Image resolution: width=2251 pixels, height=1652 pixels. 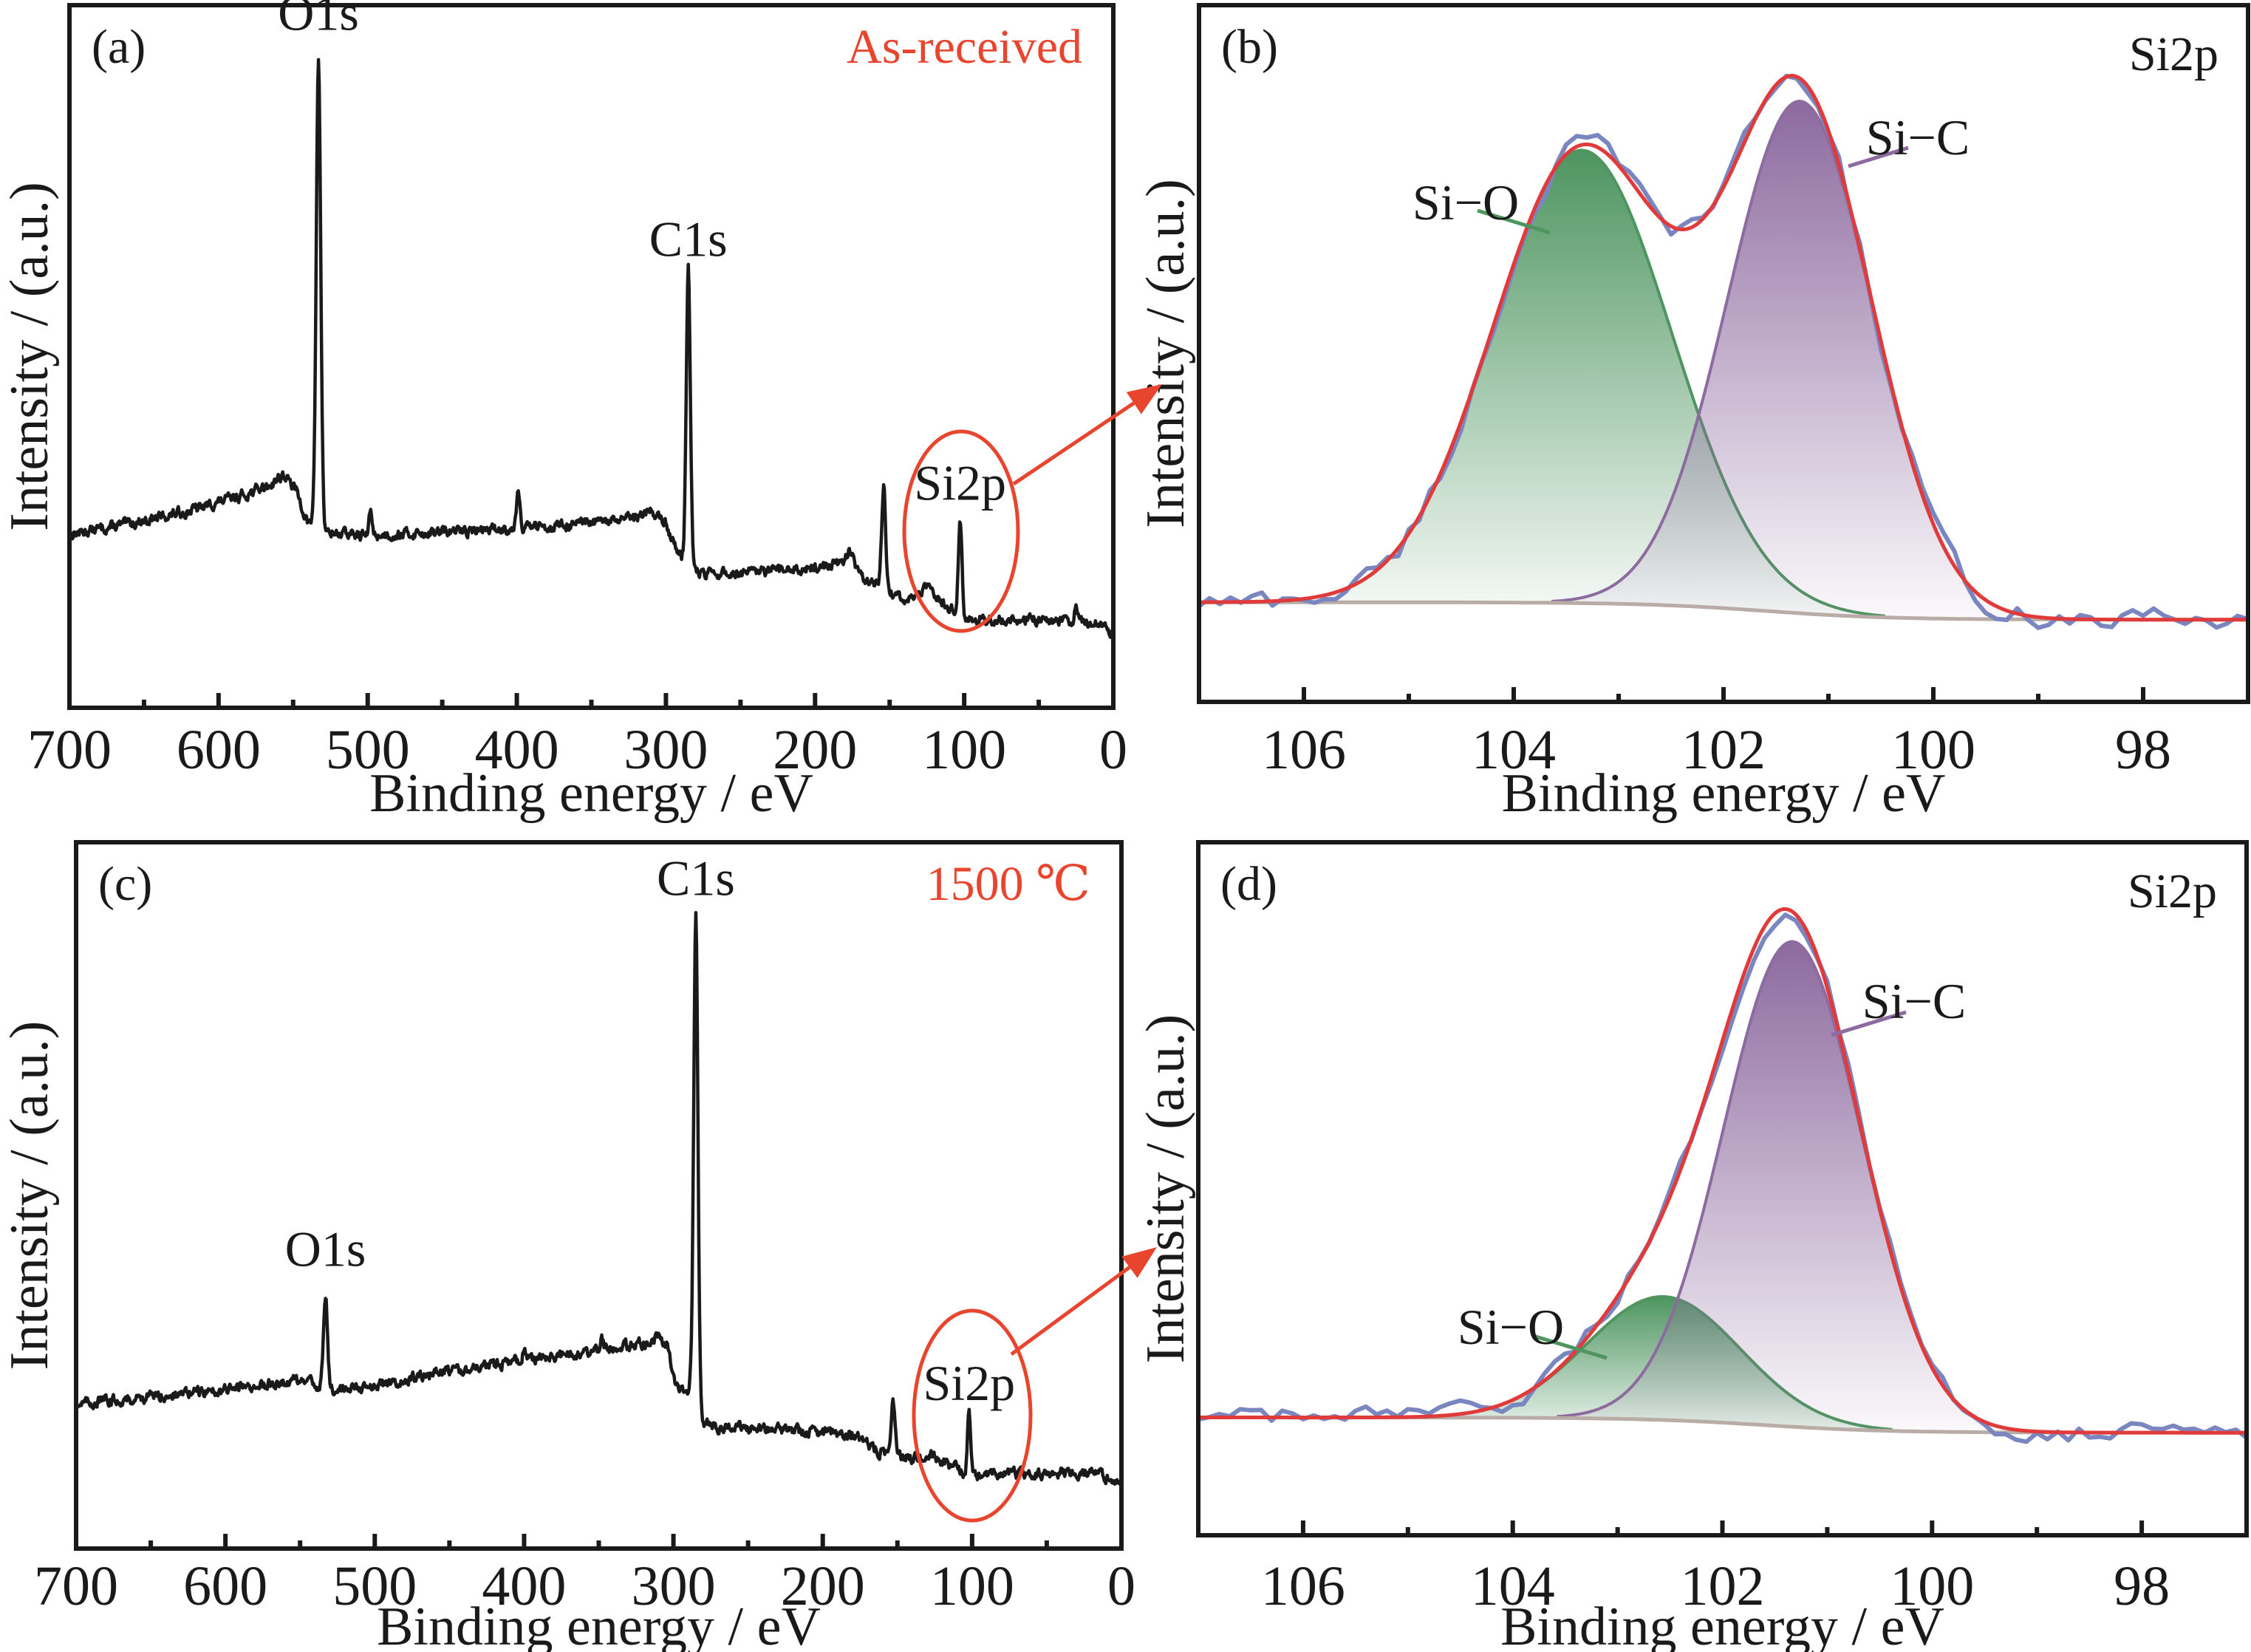 What do you see at coordinates (1722, 1624) in the screenshot?
I see `panel-d-x-axis-title: Binding energy / eV` at bounding box center [1722, 1624].